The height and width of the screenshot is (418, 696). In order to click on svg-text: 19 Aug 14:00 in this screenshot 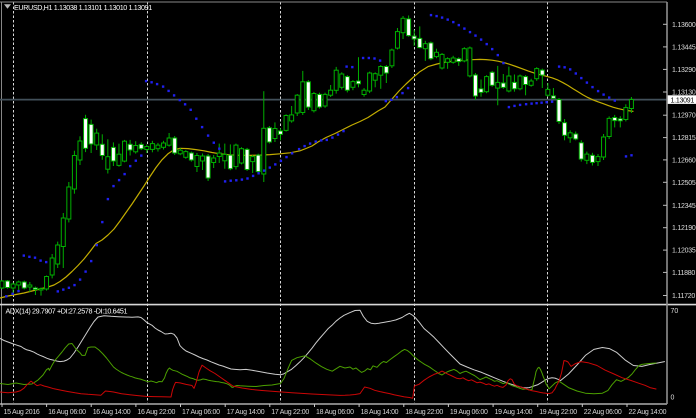, I will do `click(514, 412)`.